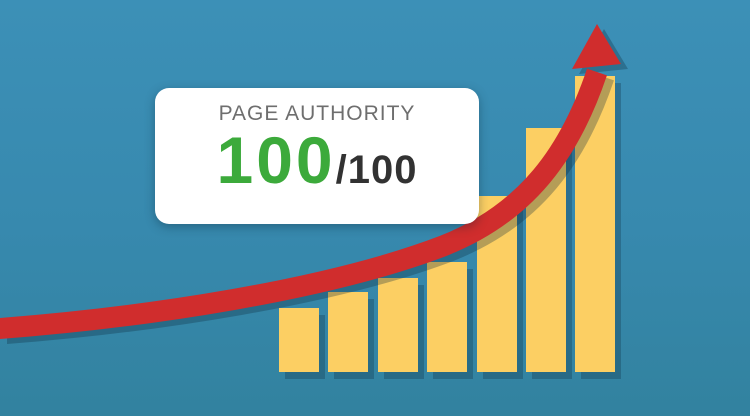 Image resolution: width=750 pixels, height=416 pixels. I want to click on score-value: 100, so click(276, 160).